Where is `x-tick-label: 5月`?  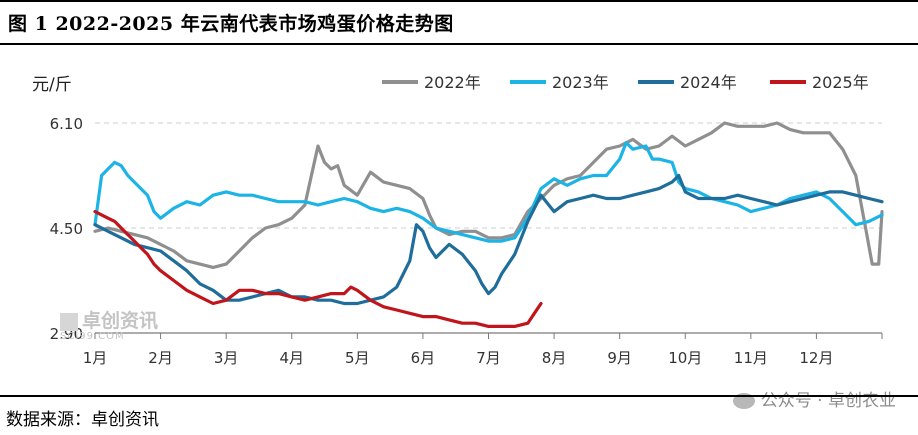
x-tick-label: 5月 is located at coordinates (357, 358).